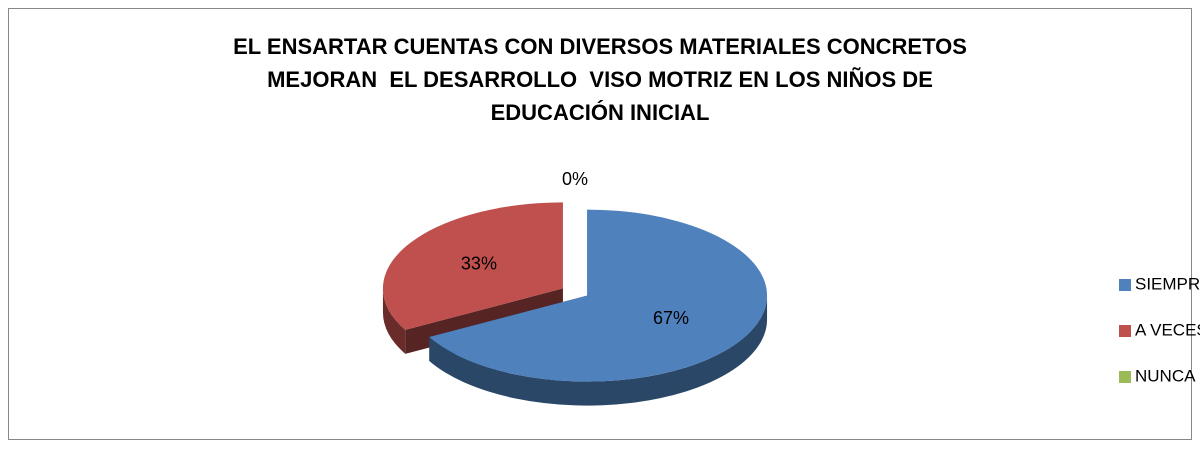 This screenshot has width=1200, height=451. Describe the element at coordinates (479, 264) in the screenshot. I see `data-label: 33%` at that location.